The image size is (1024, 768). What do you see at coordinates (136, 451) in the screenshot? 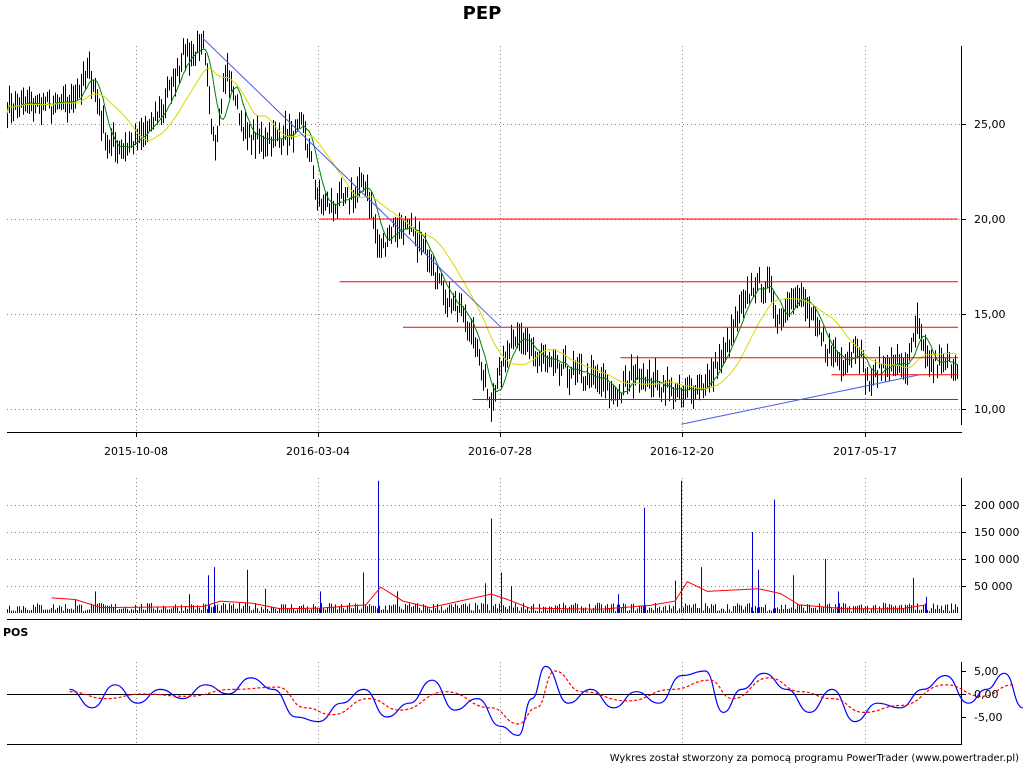
I see `date-x-tick: 2015-10-08` at bounding box center [136, 451].